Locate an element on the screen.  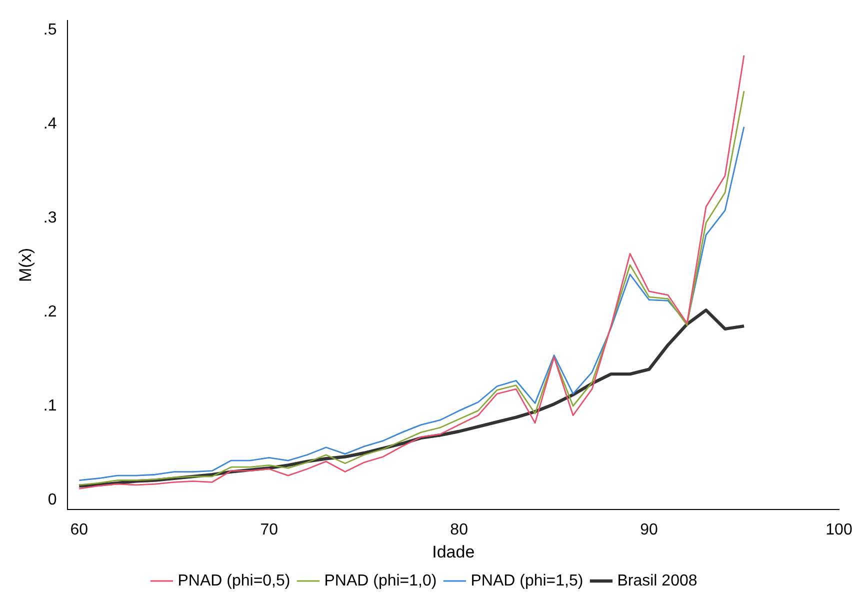
legend-label: PNAD (phi=0,5) is located at coordinates (234, 581).